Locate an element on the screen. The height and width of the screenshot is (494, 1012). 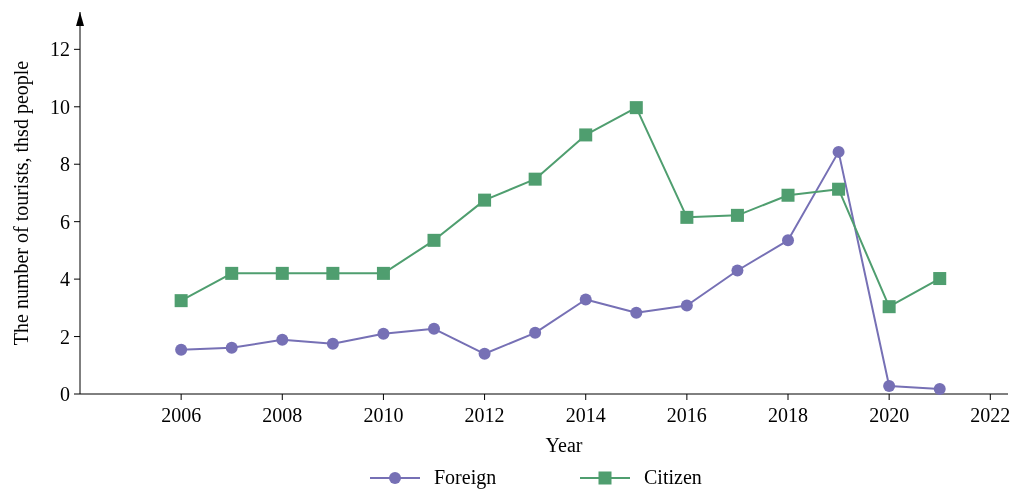
y-axis-title: The number of tourists, thsd people is located at coordinates (21, 203).